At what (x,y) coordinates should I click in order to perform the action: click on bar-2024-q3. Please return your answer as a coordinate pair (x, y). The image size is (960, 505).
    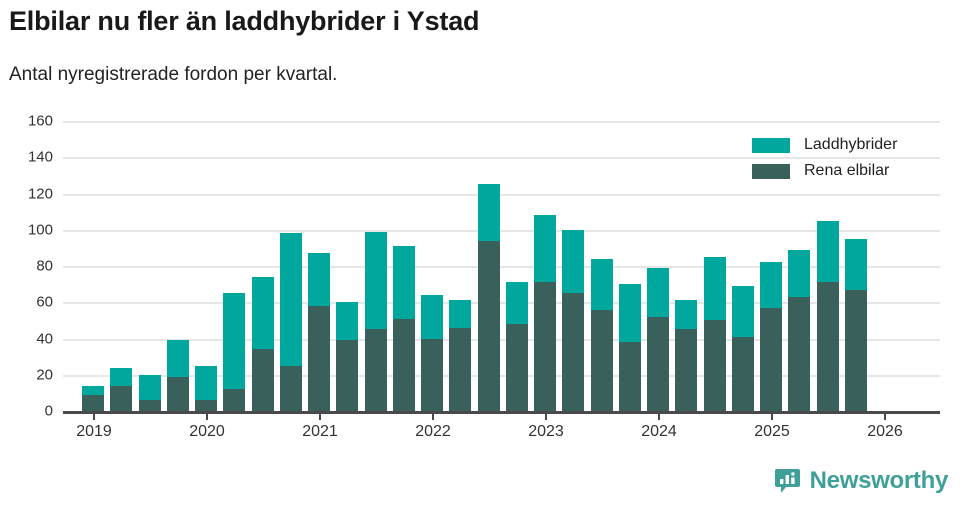
    Looking at the image, I should click on (714, 333).